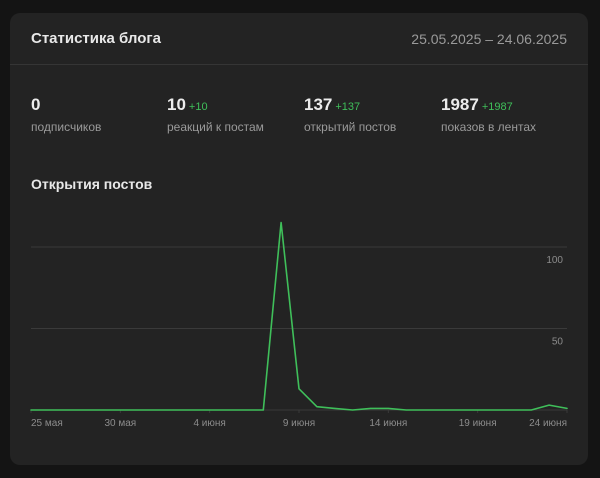 The height and width of the screenshot is (478, 600). I want to click on stat-label: показов в лентах, so click(489, 127).